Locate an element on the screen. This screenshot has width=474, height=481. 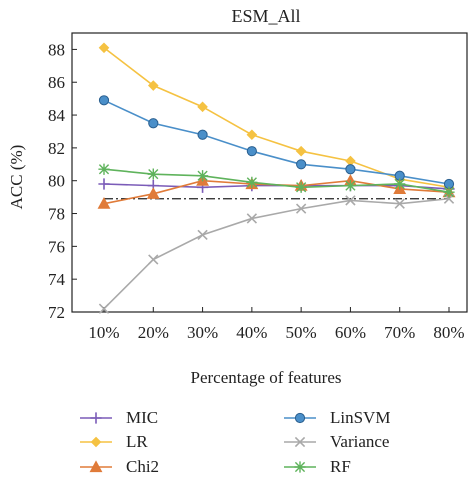
legend-label-linsvm: LinSVM is located at coordinates (360, 417).